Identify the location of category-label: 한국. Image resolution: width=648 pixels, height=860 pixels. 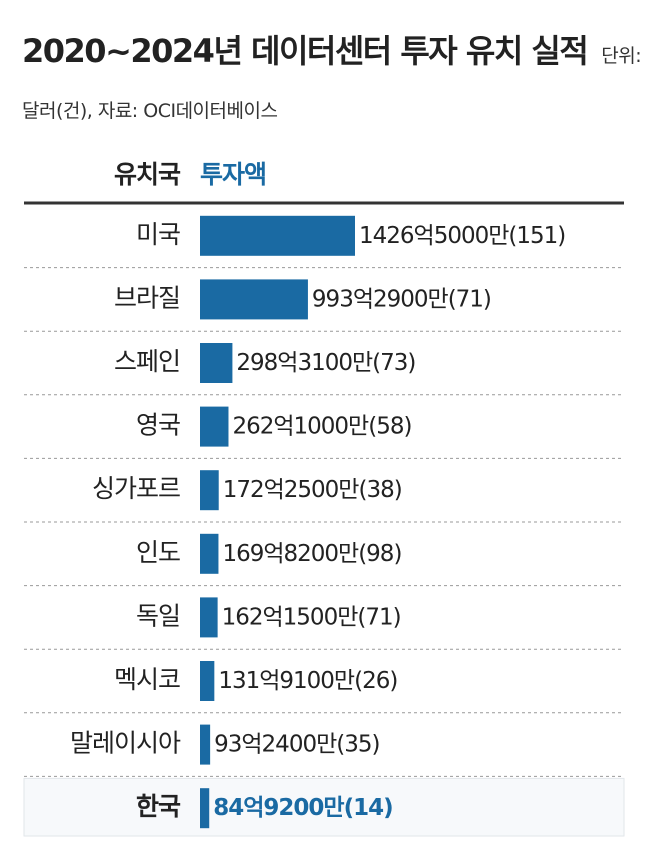
(158, 806).